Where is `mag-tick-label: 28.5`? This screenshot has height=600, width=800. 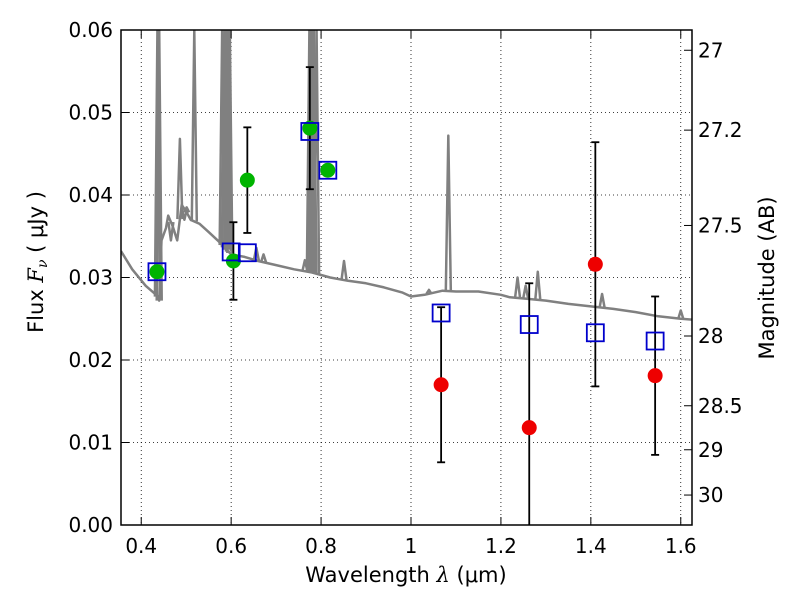 mag-tick-label: 28.5 is located at coordinates (720, 406).